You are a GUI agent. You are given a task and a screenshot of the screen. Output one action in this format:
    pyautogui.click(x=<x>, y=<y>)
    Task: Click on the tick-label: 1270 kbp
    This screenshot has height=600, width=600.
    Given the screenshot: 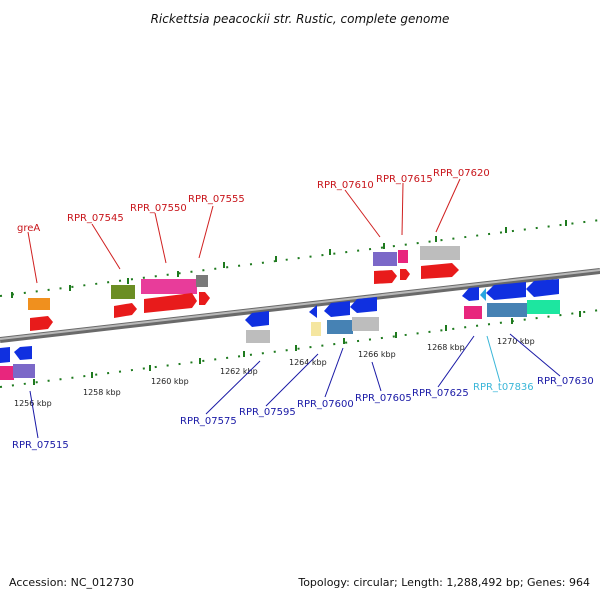 What is the action you would take?
    pyautogui.click(x=516, y=341)
    